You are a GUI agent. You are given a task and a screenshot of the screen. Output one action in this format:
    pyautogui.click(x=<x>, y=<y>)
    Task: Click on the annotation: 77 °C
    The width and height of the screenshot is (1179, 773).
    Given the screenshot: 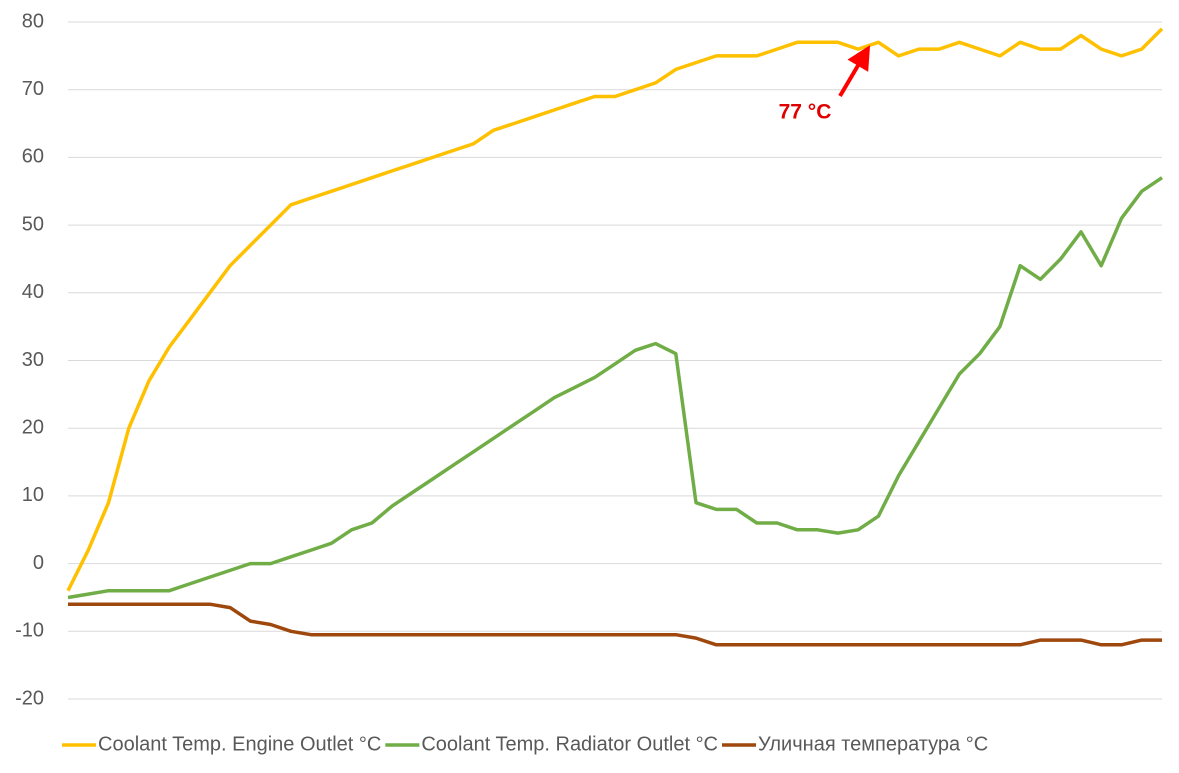 What is the action you would take?
    pyautogui.click(x=805, y=112)
    